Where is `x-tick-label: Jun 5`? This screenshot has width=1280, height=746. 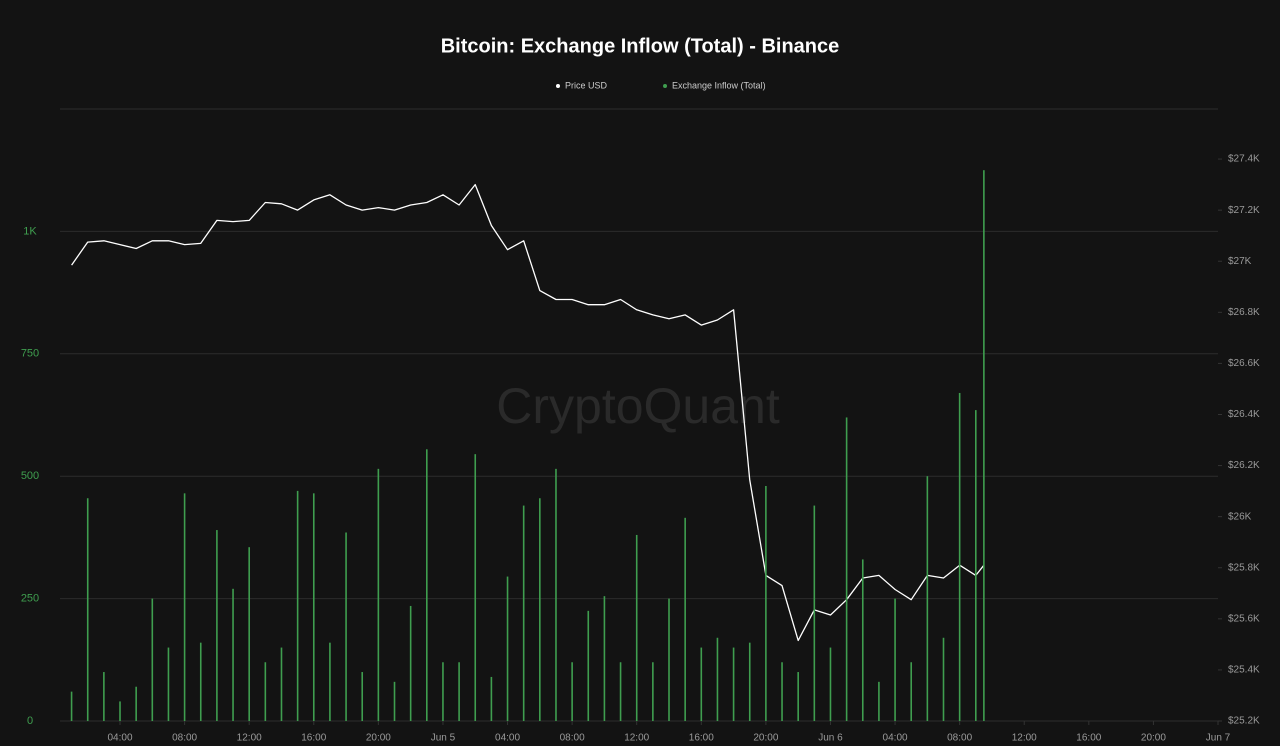
x-tick-label: Jun 5 is located at coordinates (443, 738).